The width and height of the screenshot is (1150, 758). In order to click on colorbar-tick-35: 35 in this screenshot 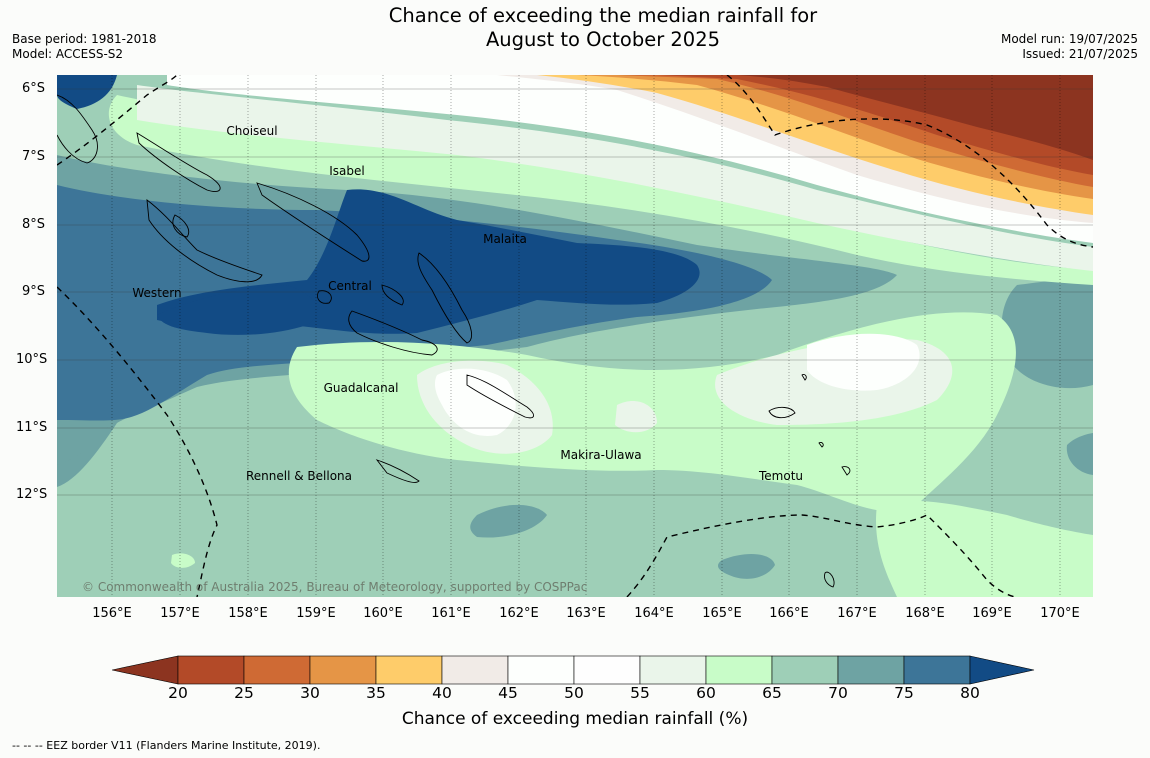, I will do `click(376, 693)`.